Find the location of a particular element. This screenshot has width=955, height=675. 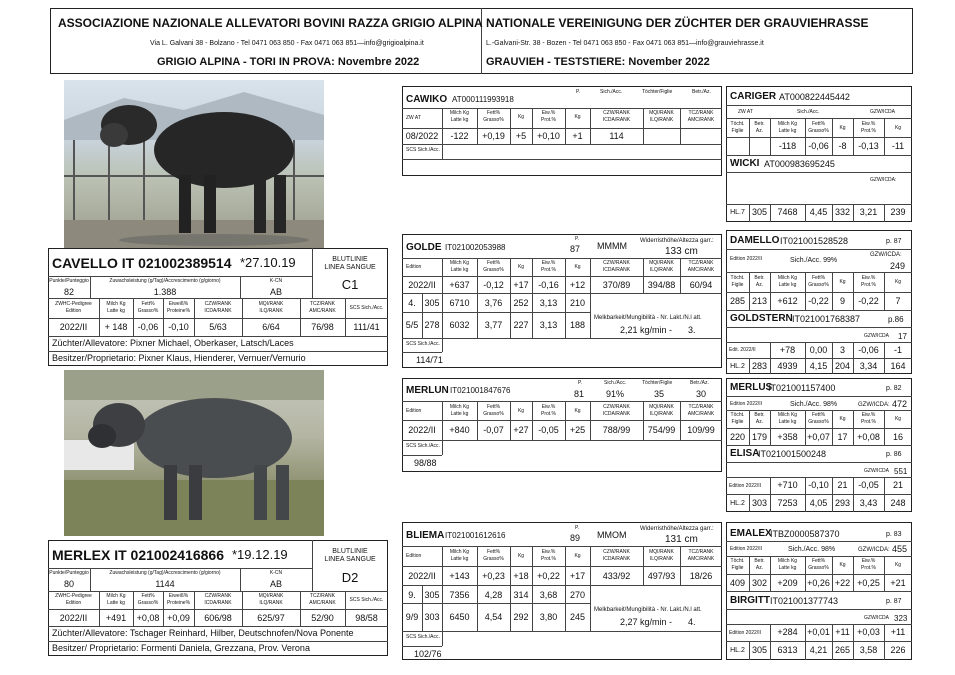

golde-eiw-text: -0,16 is located at coordinates (548, 285).